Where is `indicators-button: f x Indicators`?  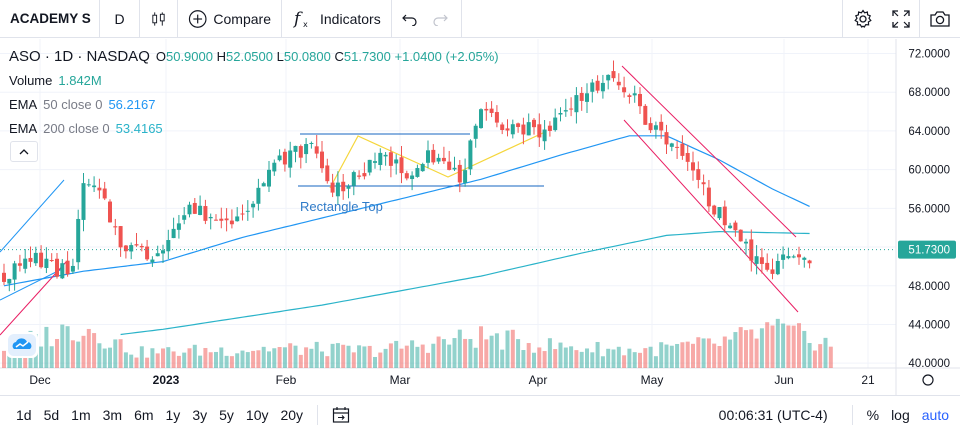
indicators-button: f x Indicators is located at coordinates (337, 19).